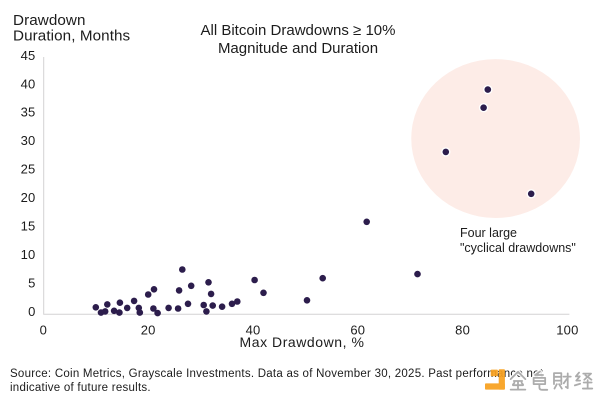 This screenshot has height=401, width=600. Describe the element at coordinates (28, 197) in the screenshot. I see `y-tick-20: 20` at that location.